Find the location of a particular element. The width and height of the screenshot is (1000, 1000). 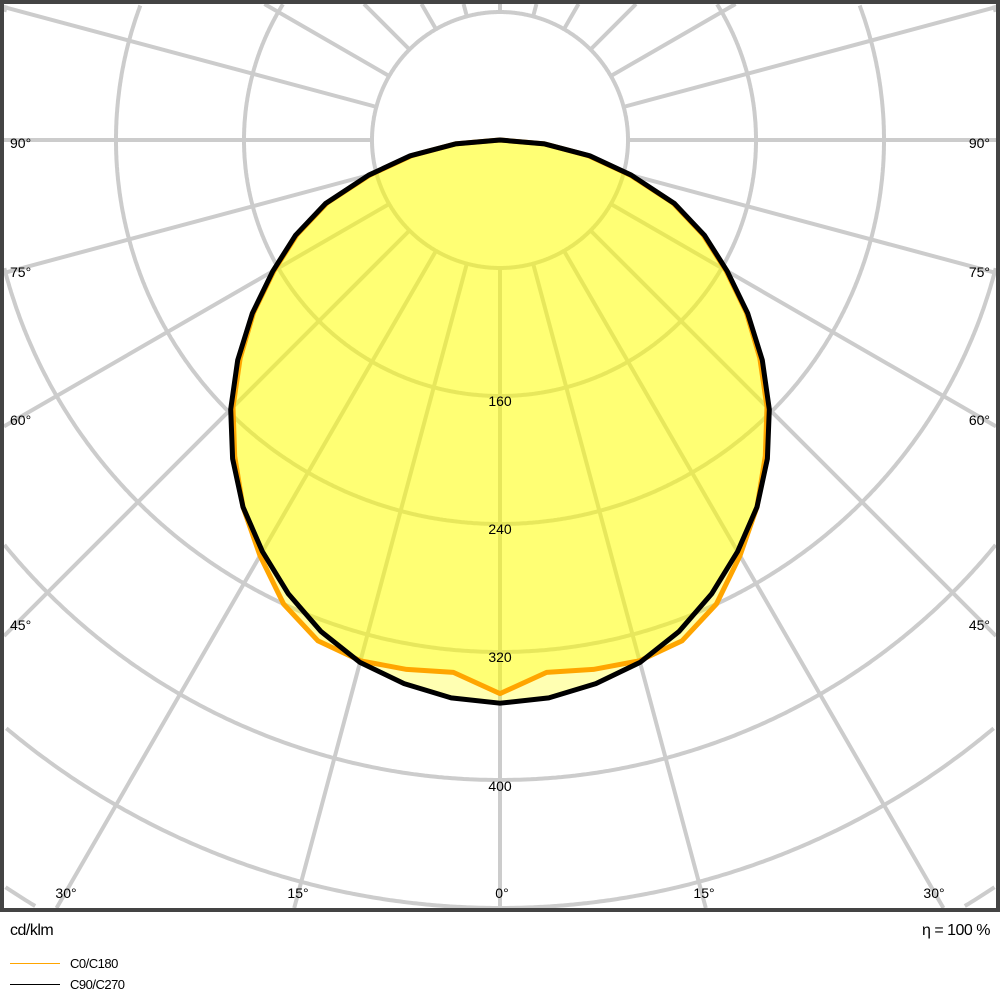

efficiency-label: η = 100 % is located at coordinates (956, 930).